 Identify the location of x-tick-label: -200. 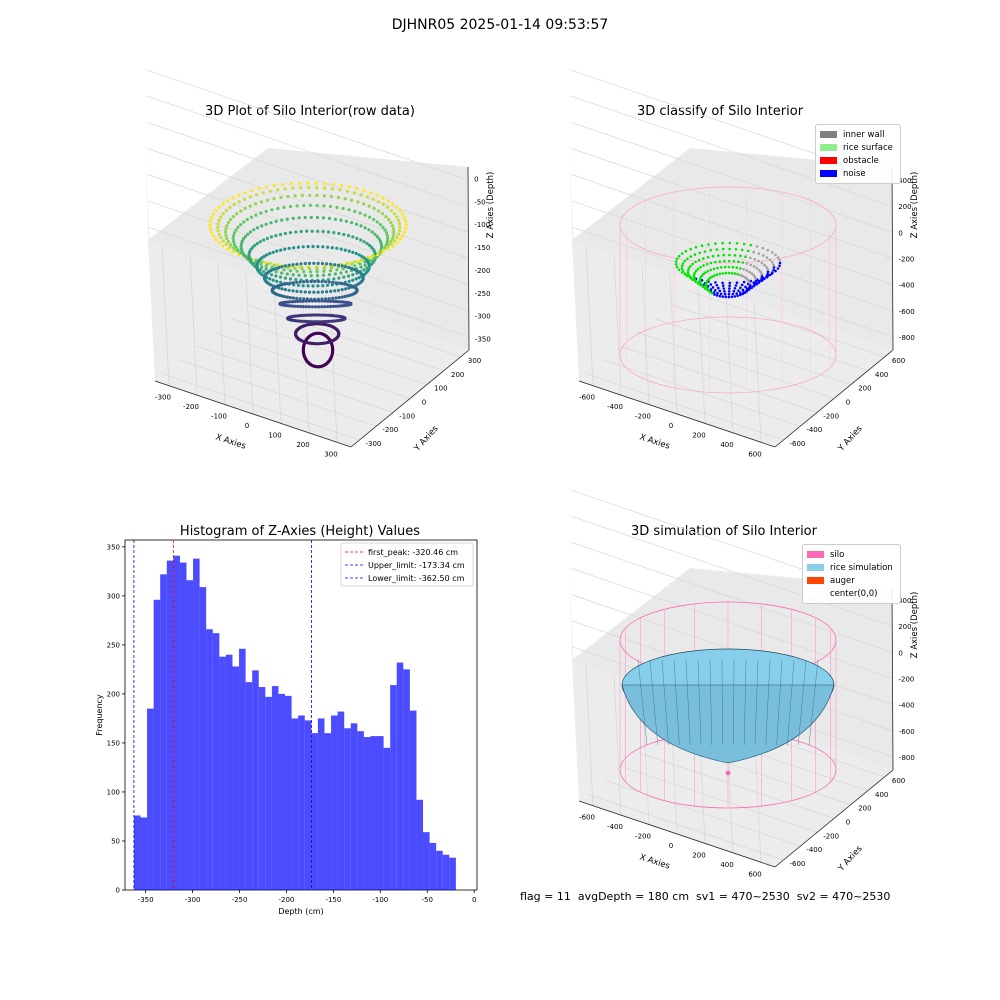
(191, 407).